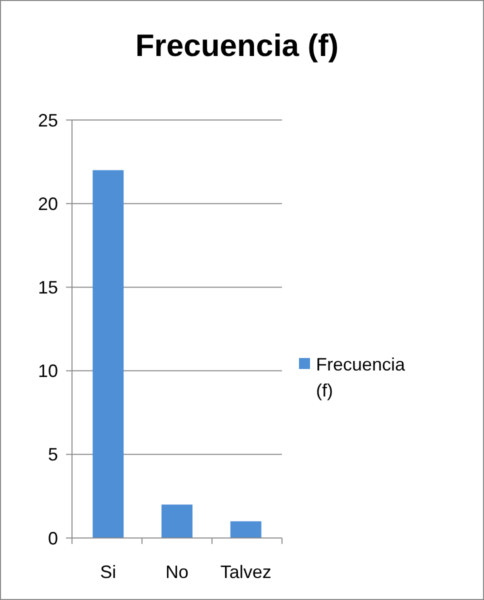 This screenshot has width=484, height=600. What do you see at coordinates (246, 572) in the screenshot?
I see `x-tick-label: Talvez` at bounding box center [246, 572].